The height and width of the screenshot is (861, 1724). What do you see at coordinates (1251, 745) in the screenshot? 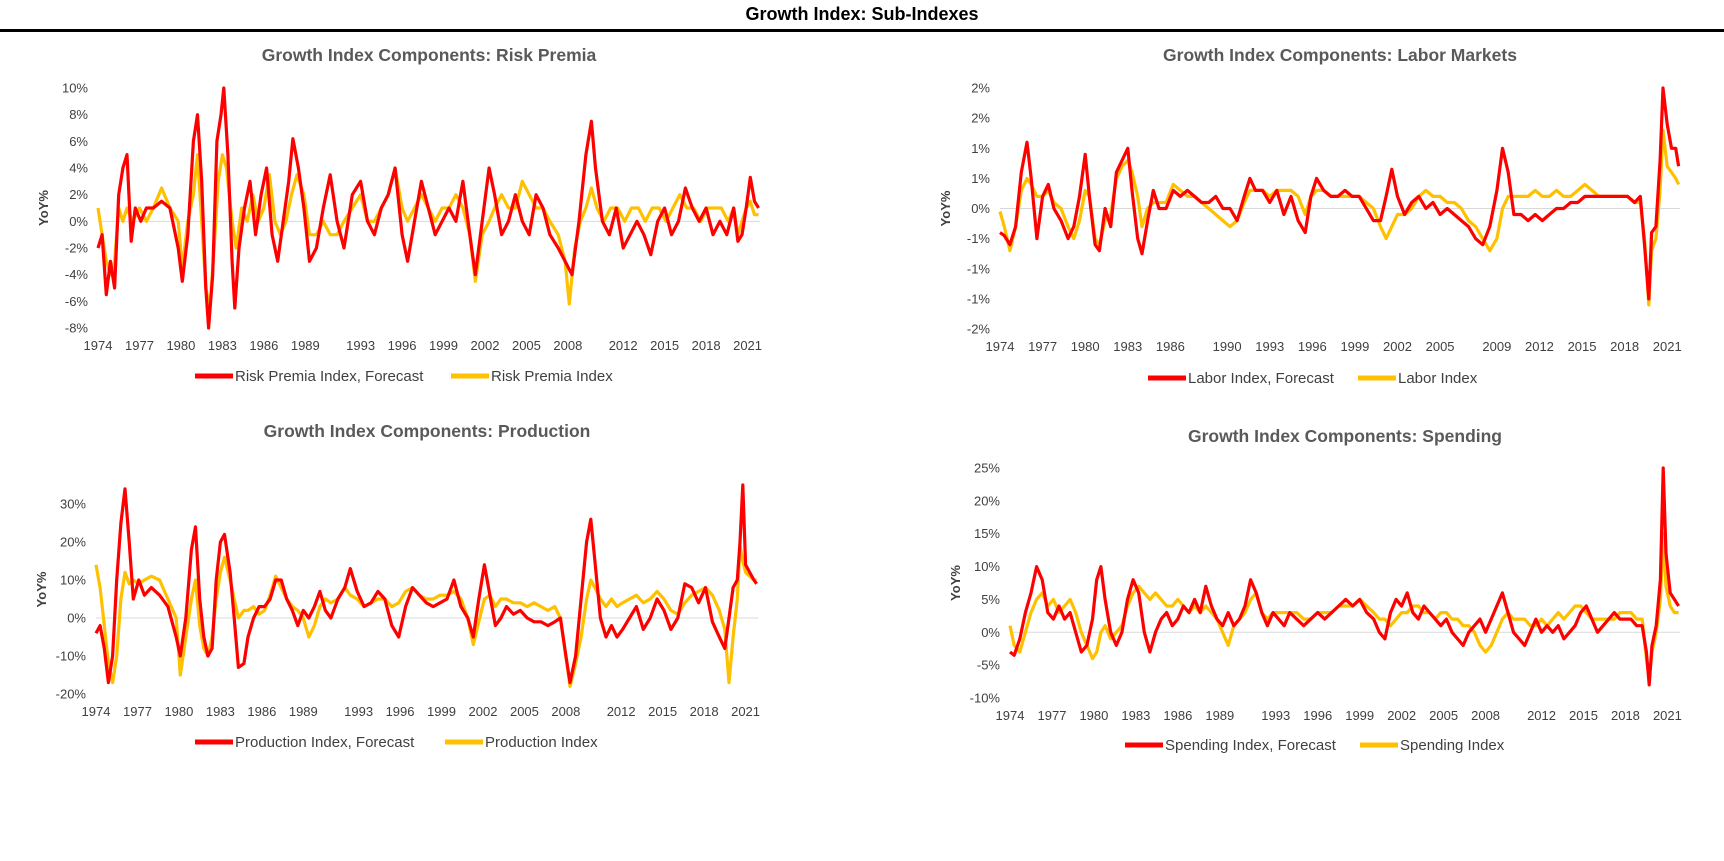
I see `legend-label: Spending Index, Forecast` at bounding box center [1251, 745].